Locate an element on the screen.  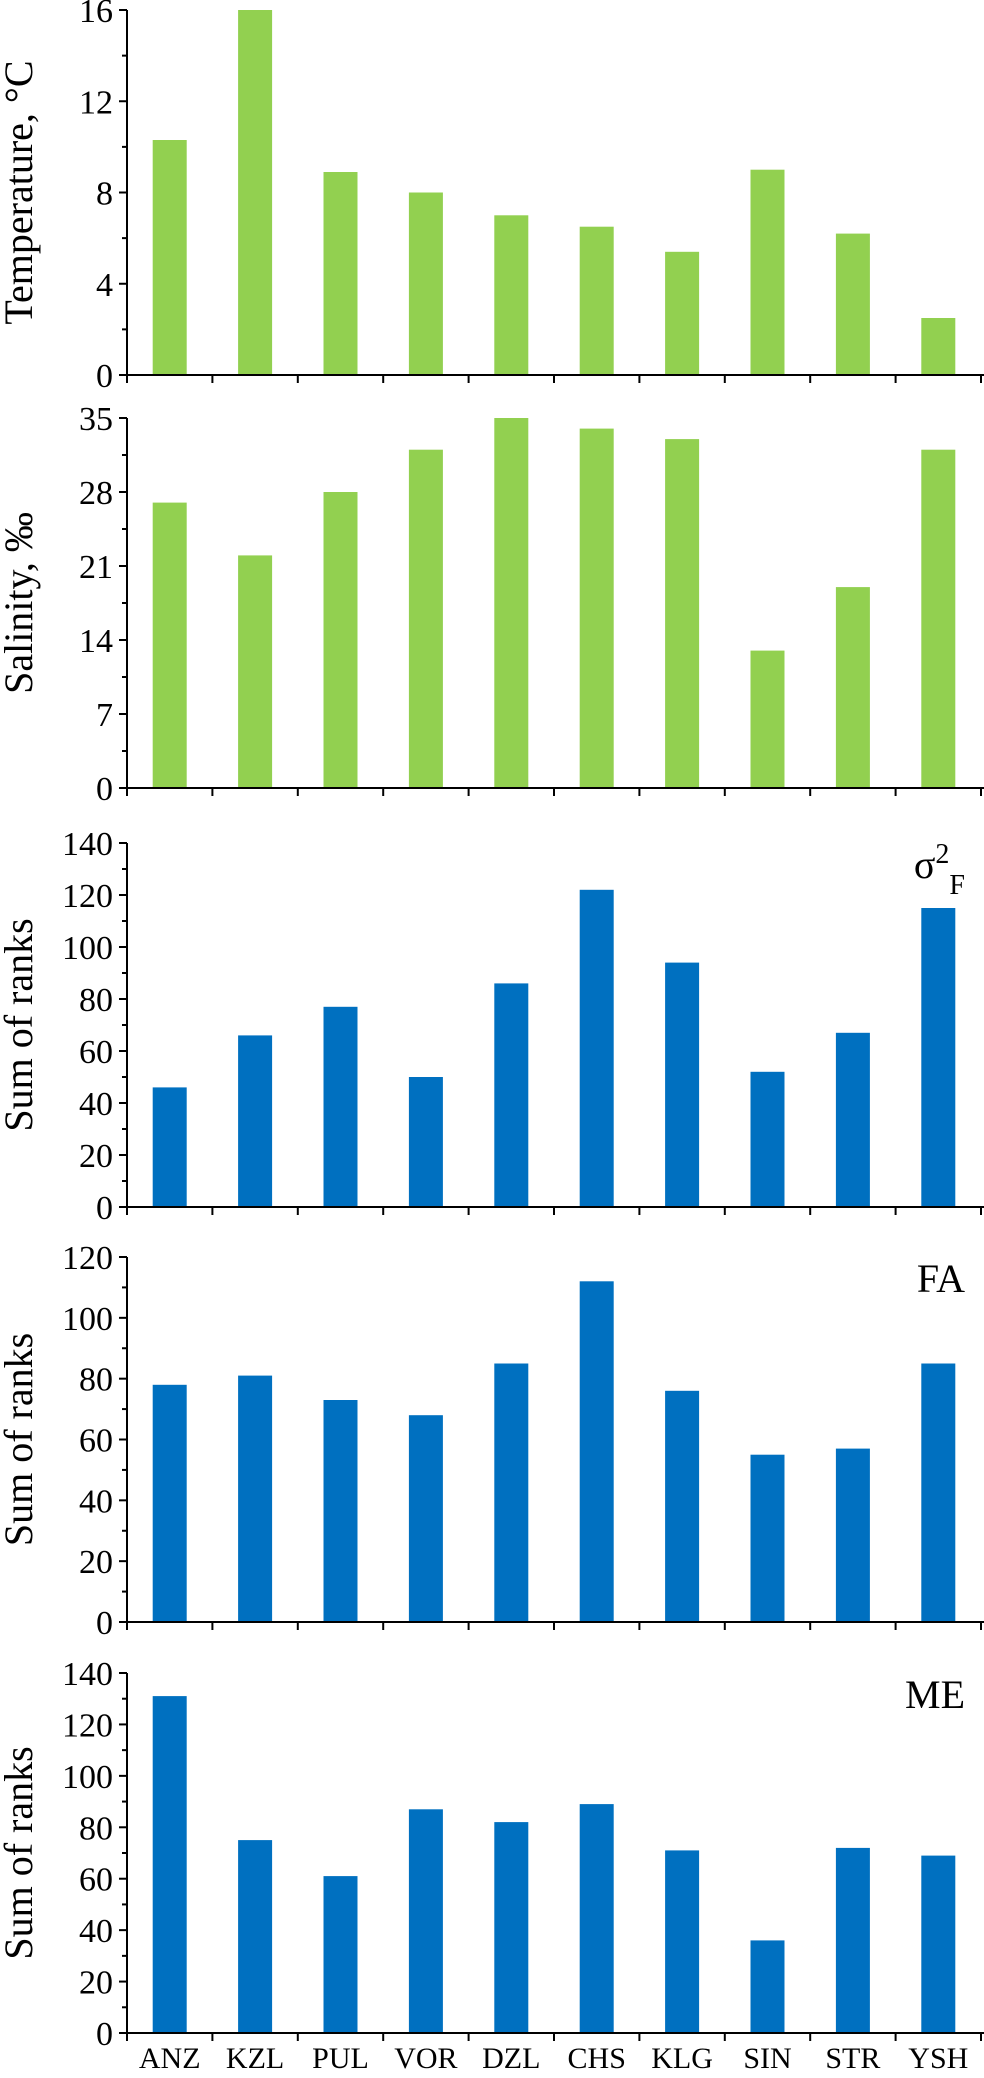
y-tick-label: 35 is located at coordinates (96, 419).